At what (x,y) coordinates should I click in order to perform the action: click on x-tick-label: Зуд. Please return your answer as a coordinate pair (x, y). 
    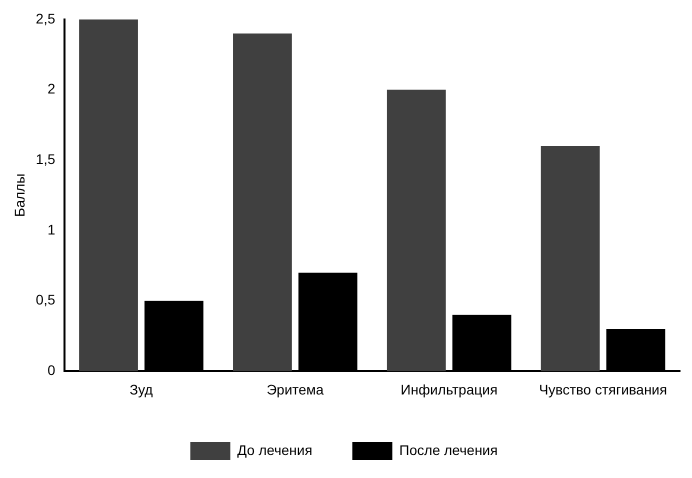
    Looking at the image, I should click on (141, 389).